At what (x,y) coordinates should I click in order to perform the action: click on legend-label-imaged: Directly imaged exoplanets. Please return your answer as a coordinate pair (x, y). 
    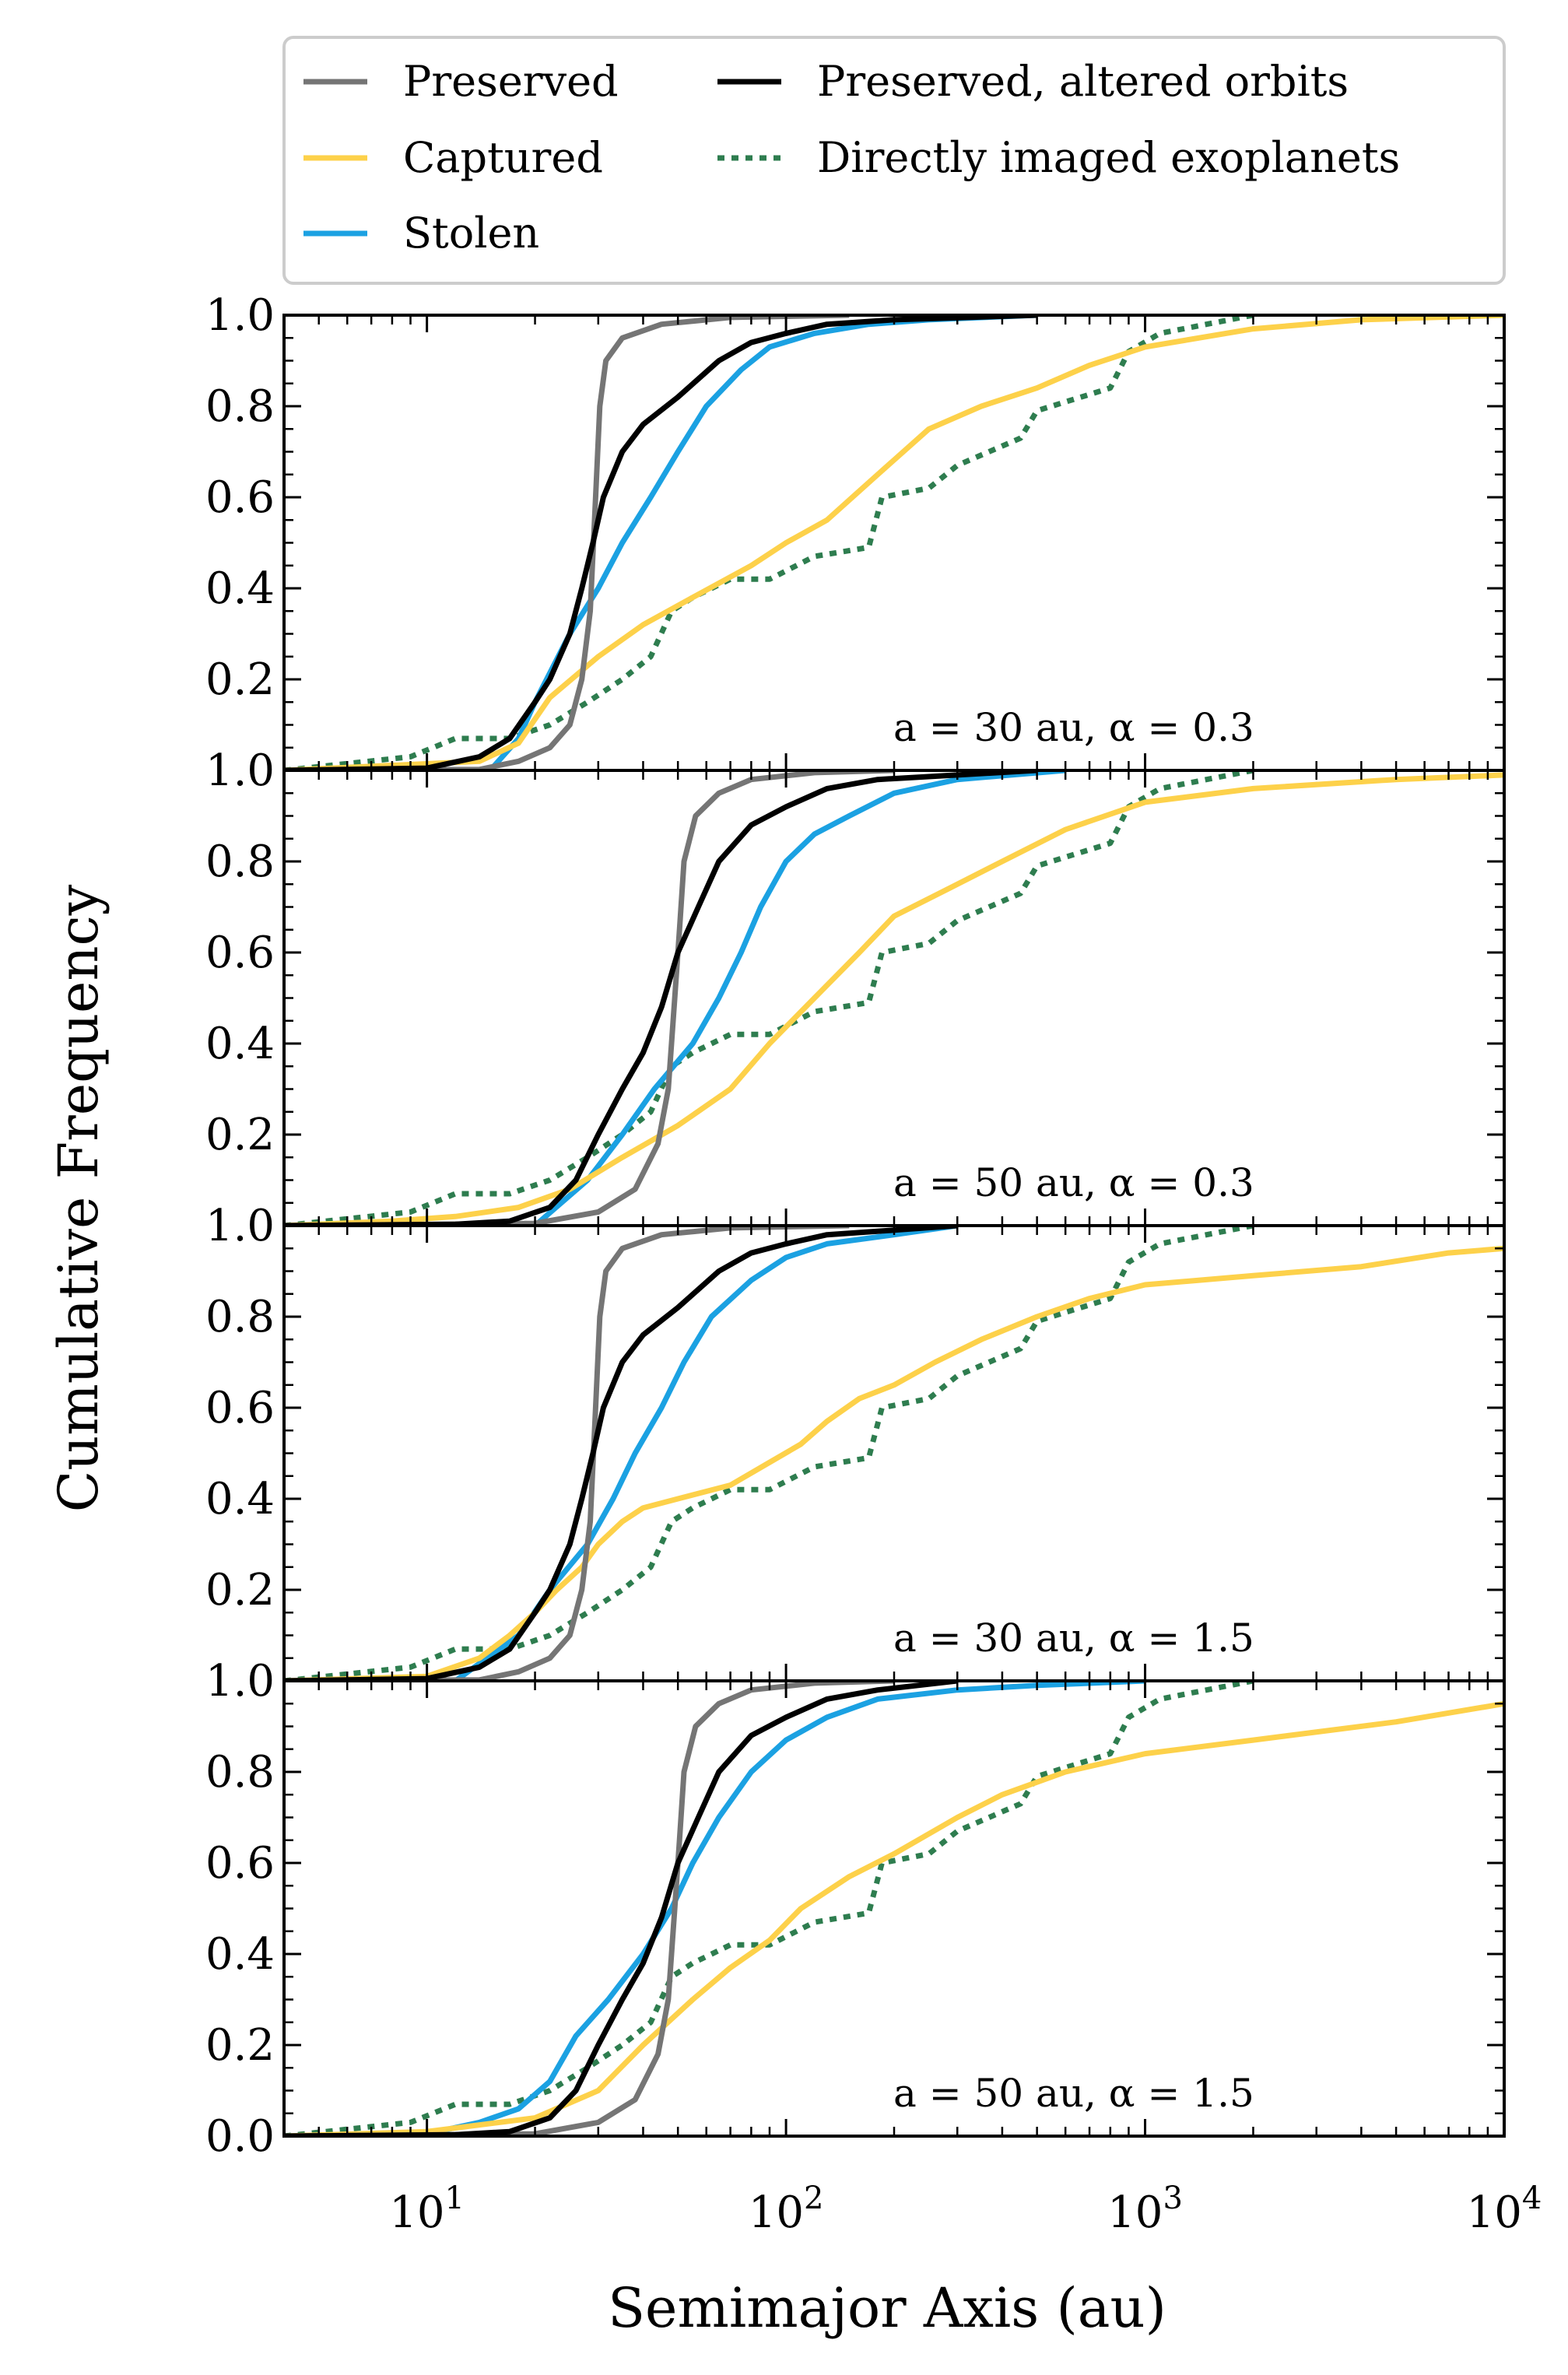
    Looking at the image, I should click on (1108, 157).